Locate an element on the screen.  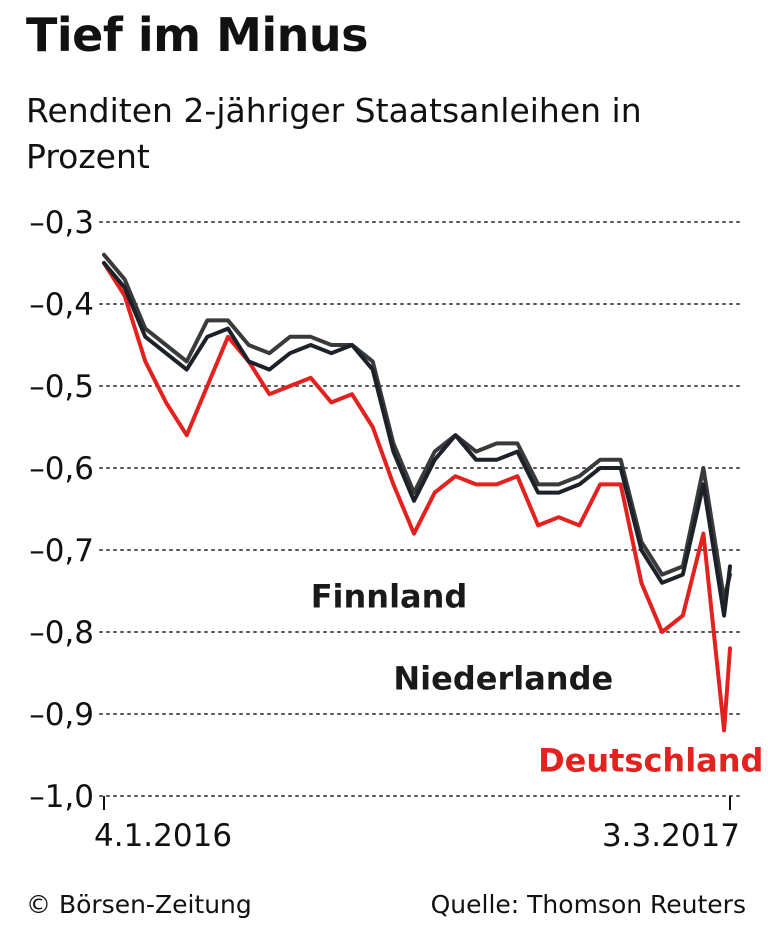
y-tick-label: –0,9 is located at coordinates (61, 715).